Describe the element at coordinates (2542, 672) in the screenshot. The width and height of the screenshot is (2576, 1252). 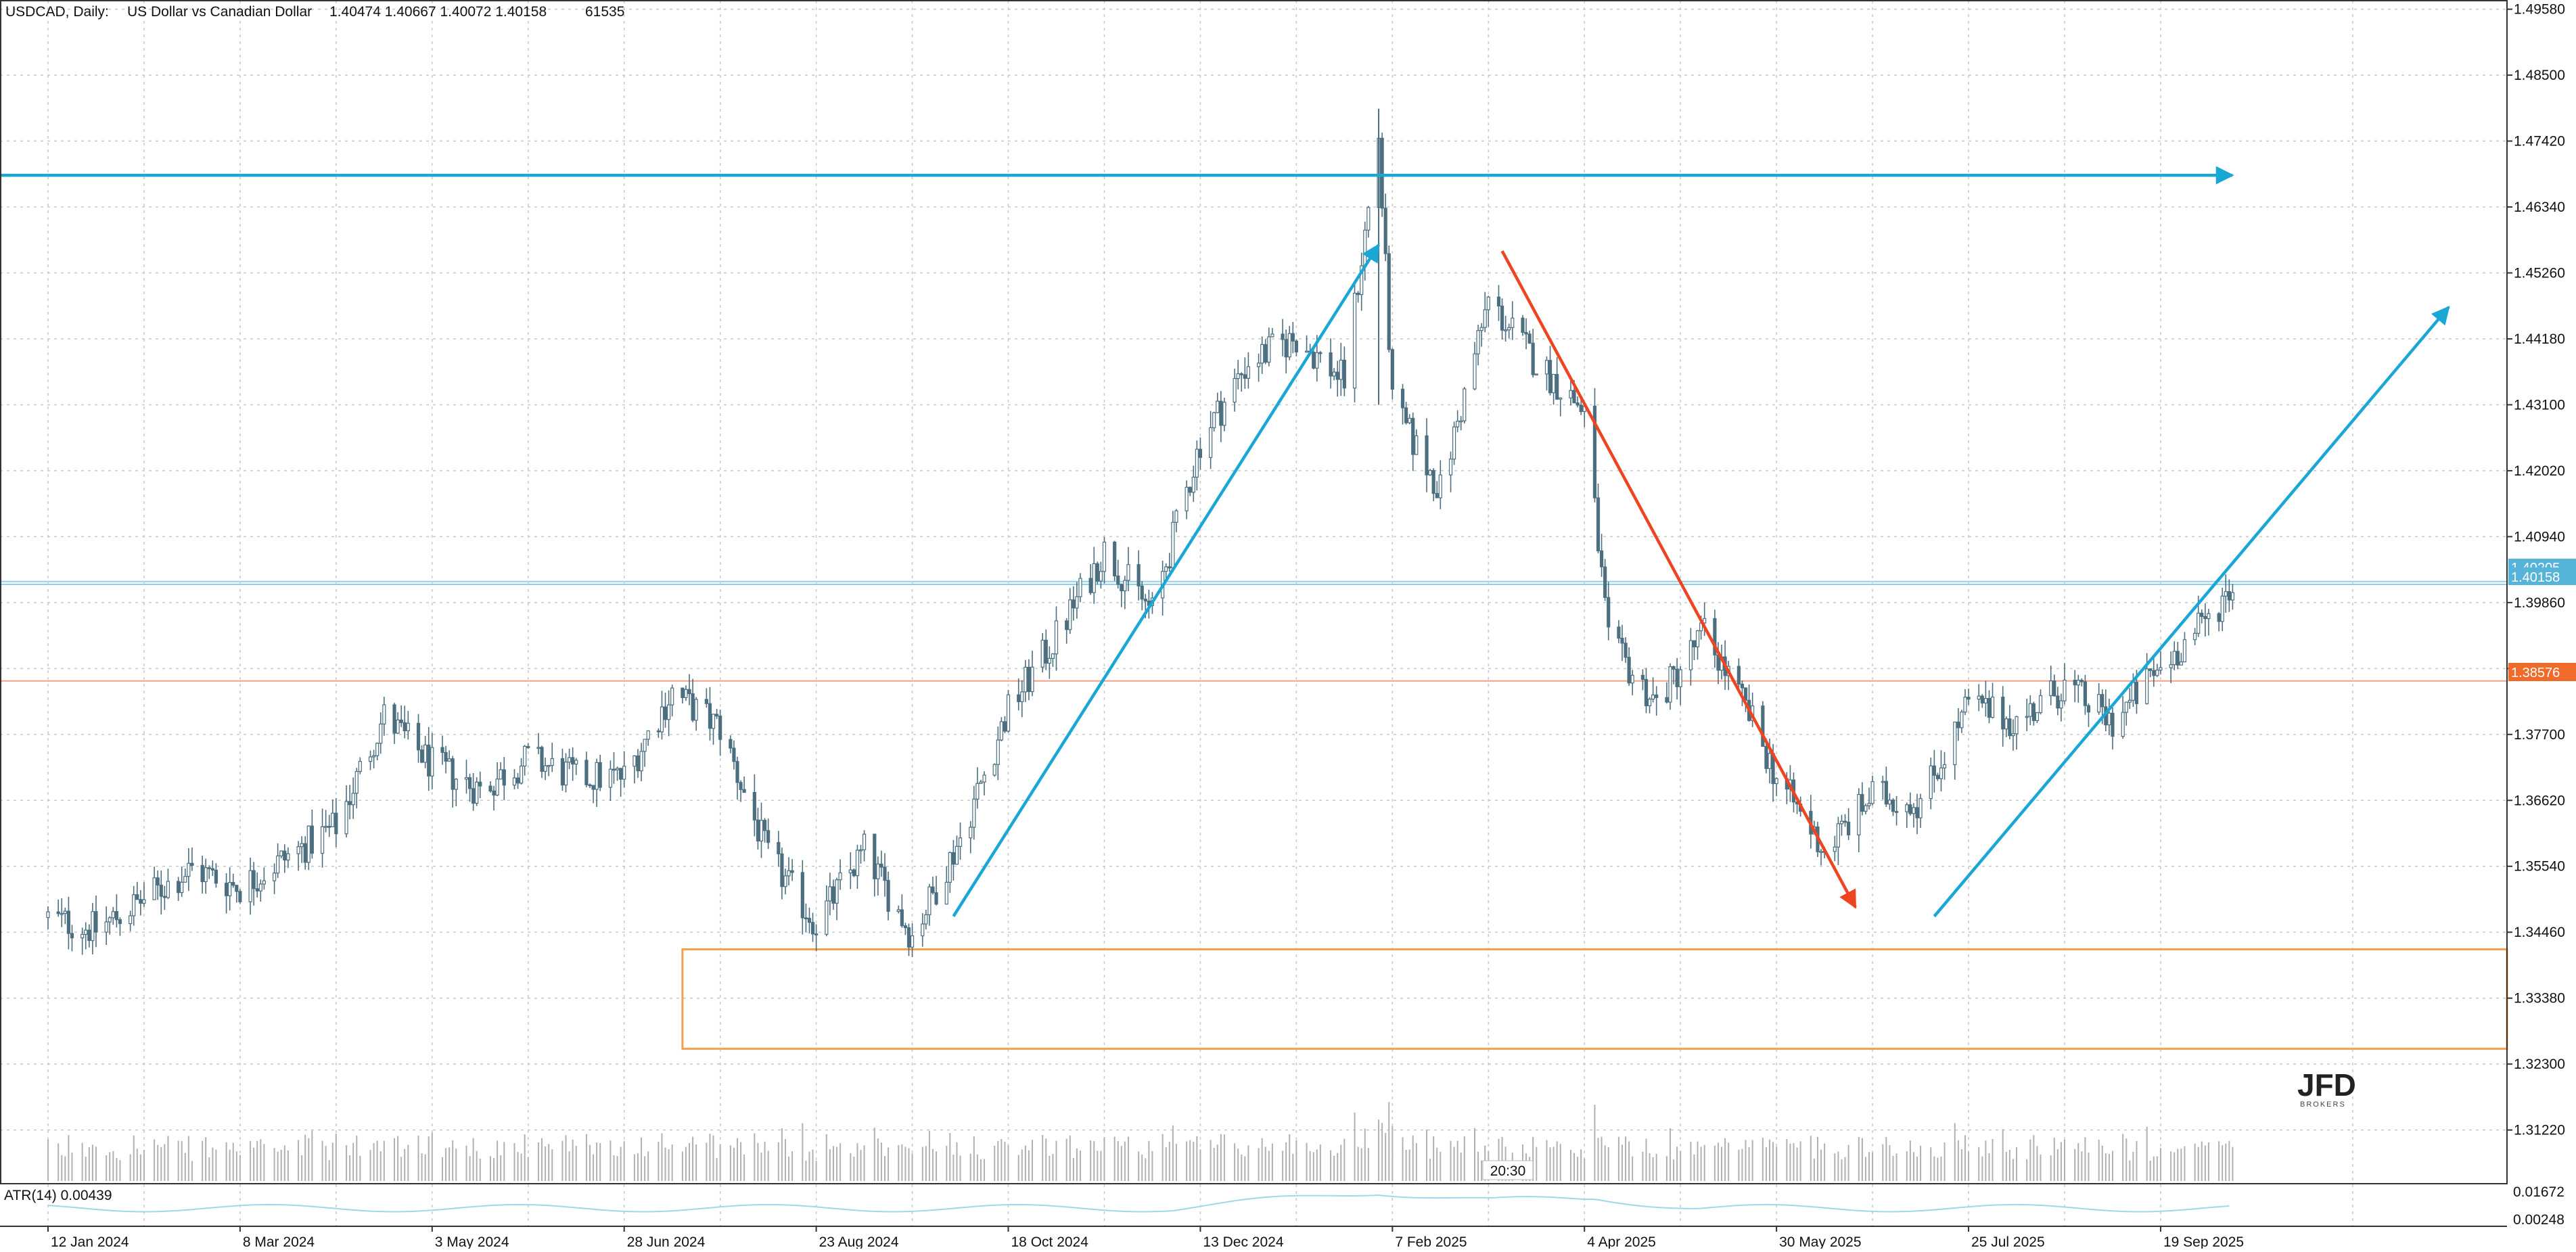
I see `level-price-tag: 1.38576` at that location.